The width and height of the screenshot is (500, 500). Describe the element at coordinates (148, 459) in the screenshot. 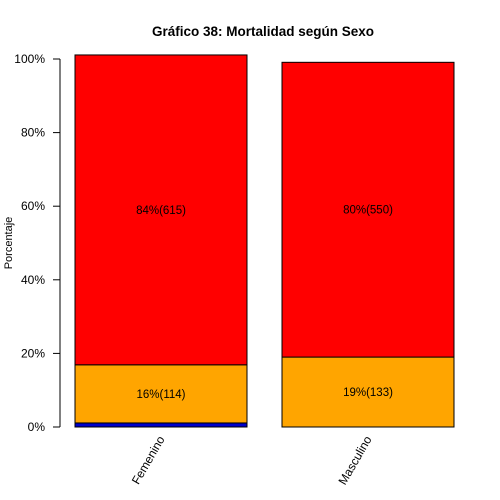

I see `x-tick-label: Femenino` at that location.